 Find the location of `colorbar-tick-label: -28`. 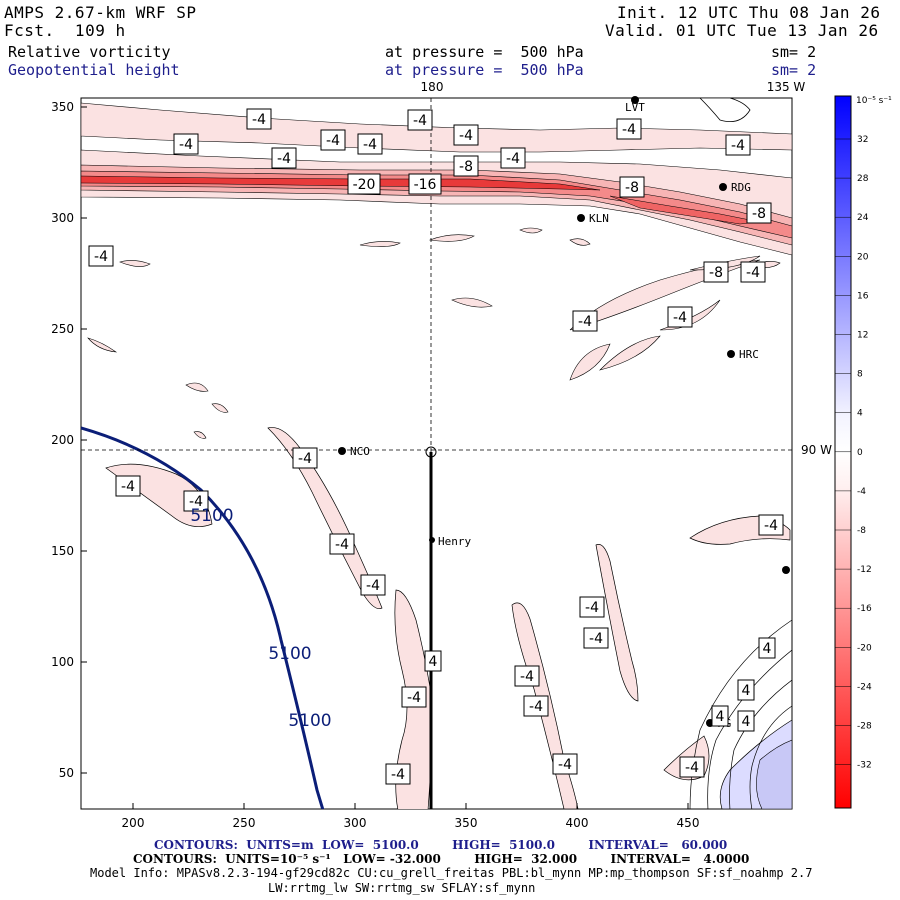

colorbar-tick-label: -28 is located at coordinates (864, 727).